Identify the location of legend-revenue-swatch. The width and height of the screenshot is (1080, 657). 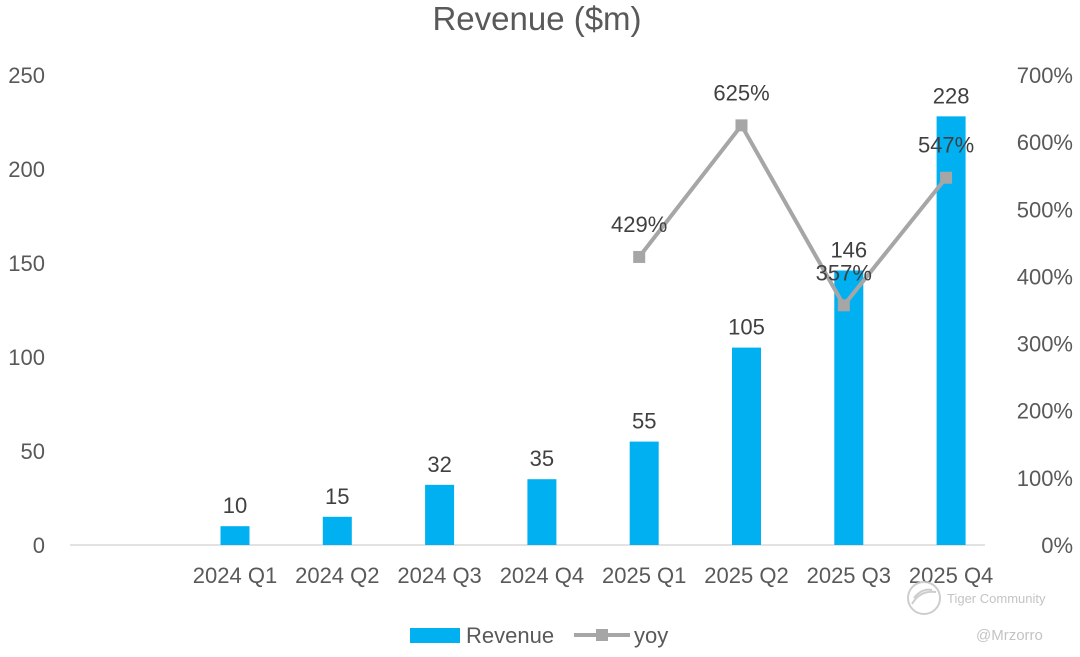
(435, 635).